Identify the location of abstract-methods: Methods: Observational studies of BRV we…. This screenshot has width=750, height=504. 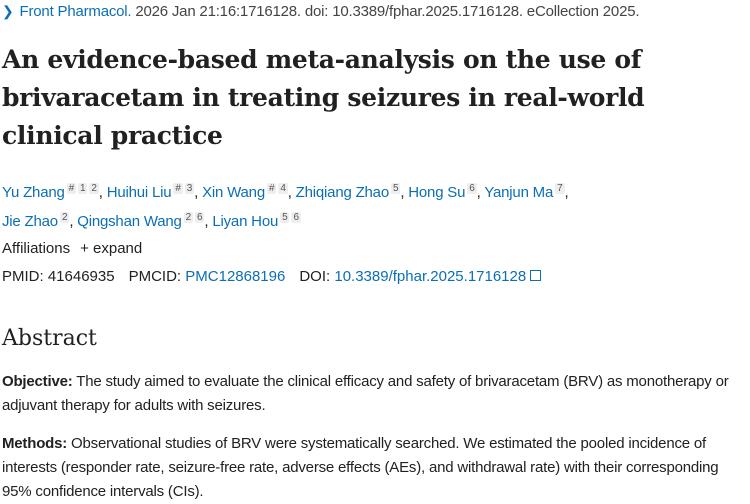
(372, 468).